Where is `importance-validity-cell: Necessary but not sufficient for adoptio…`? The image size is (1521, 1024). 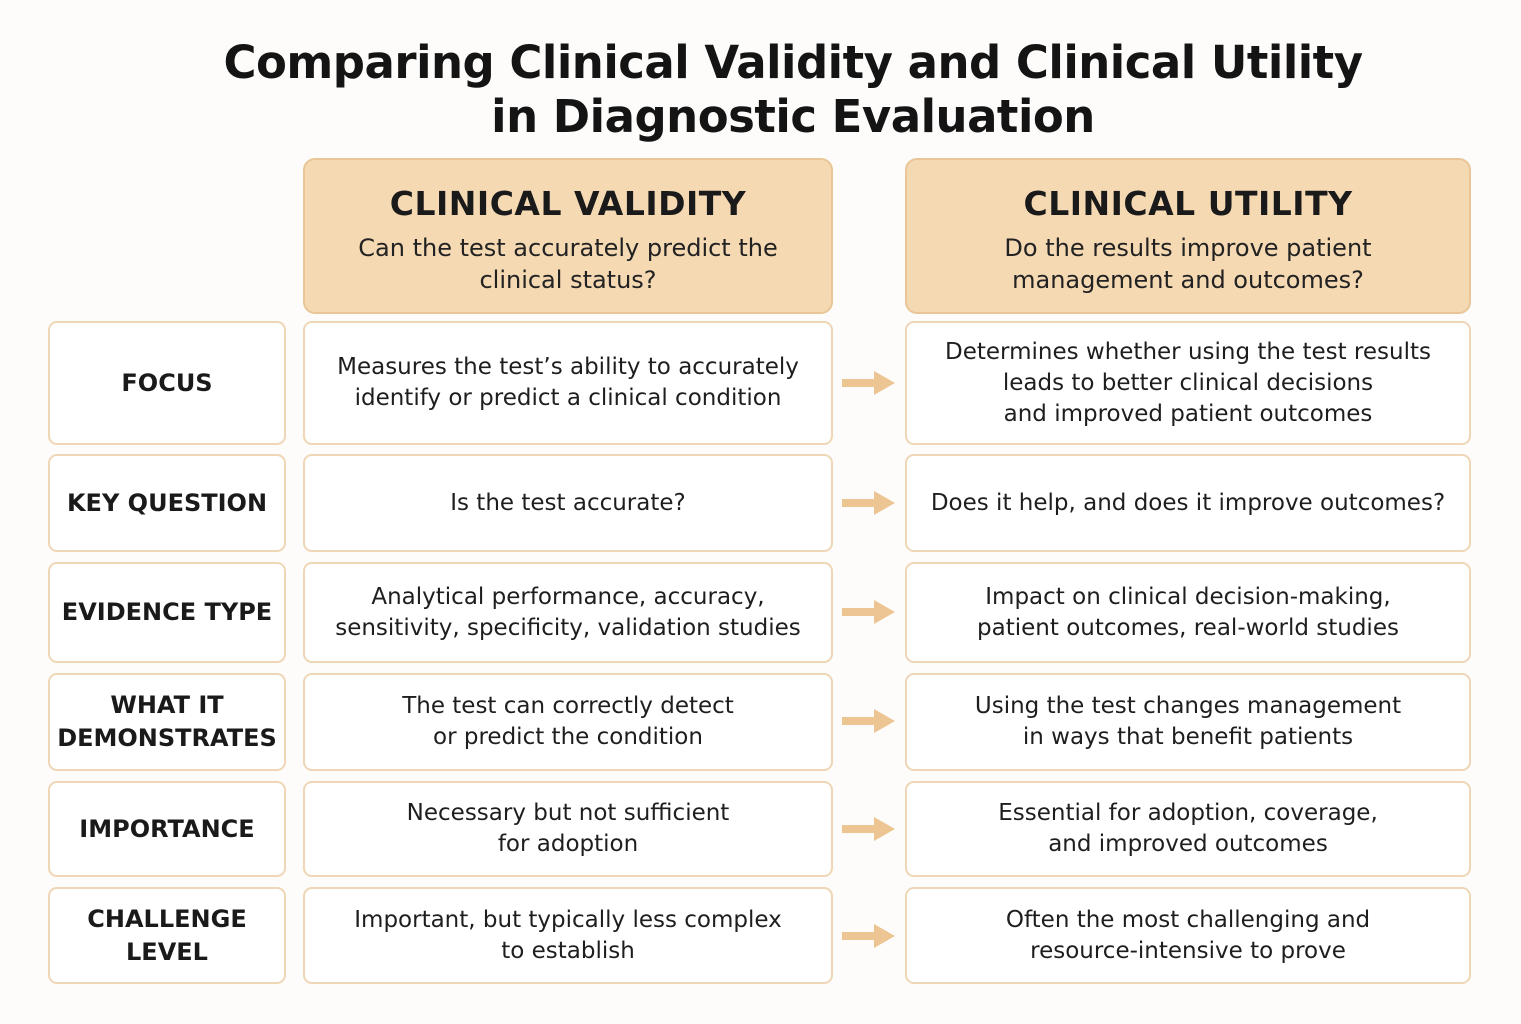 importance-validity-cell: Necessary but not sufficient for adoptio… is located at coordinates (568, 829).